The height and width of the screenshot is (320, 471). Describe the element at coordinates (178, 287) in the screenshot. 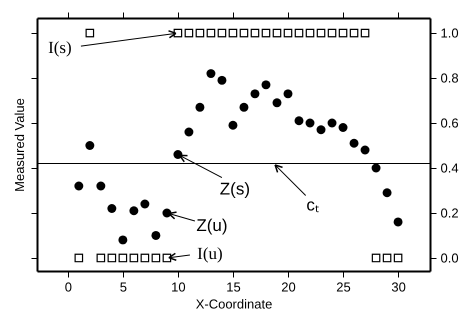

I see `x-tick-label: 10` at that location.